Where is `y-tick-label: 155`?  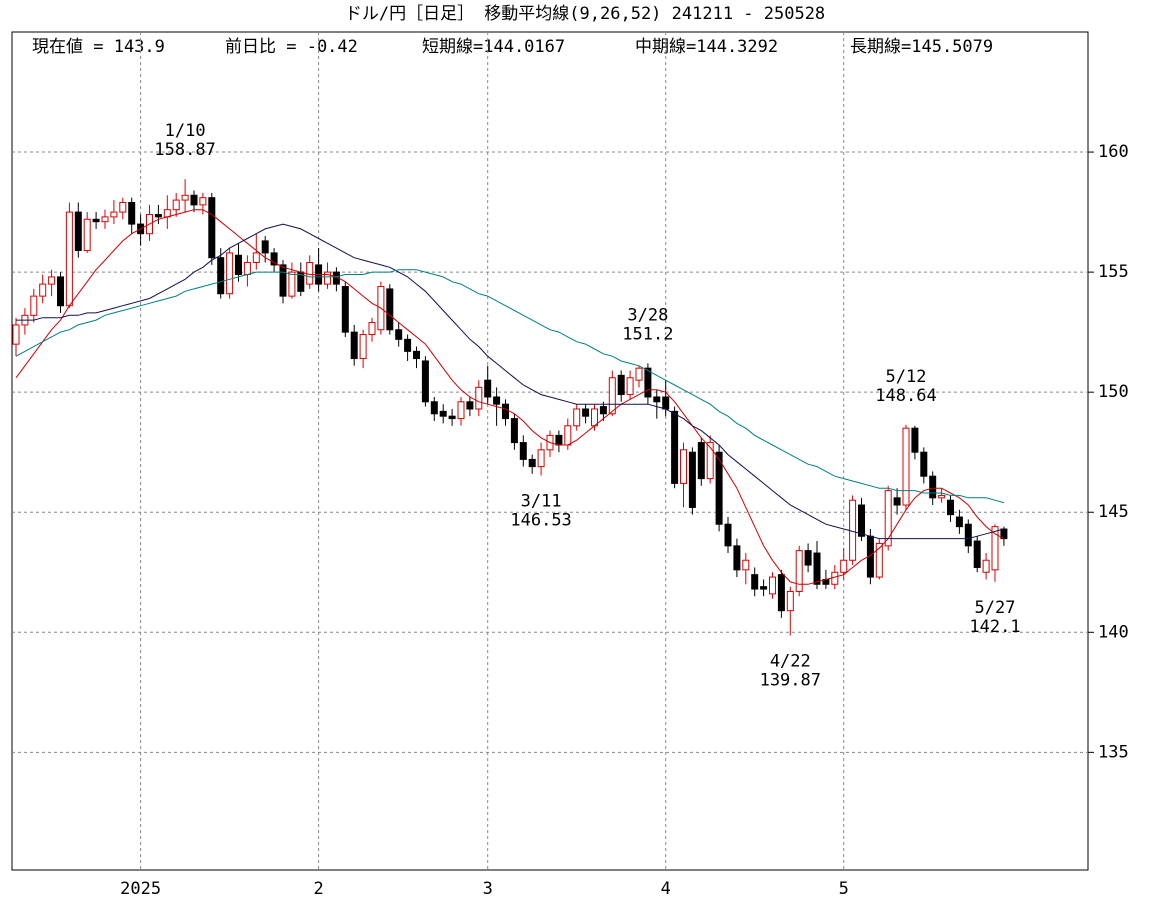
y-tick-label: 155 is located at coordinates (1113, 272).